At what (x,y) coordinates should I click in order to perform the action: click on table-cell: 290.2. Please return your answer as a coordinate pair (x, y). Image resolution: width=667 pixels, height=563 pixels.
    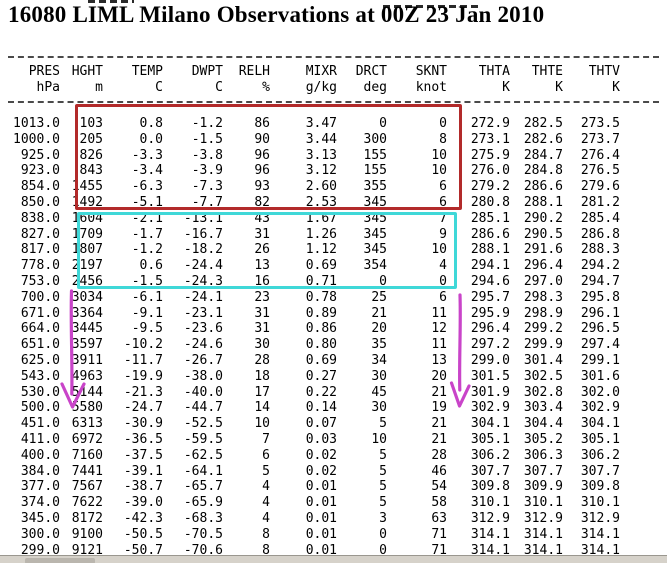
    Looking at the image, I should click on (543, 218).